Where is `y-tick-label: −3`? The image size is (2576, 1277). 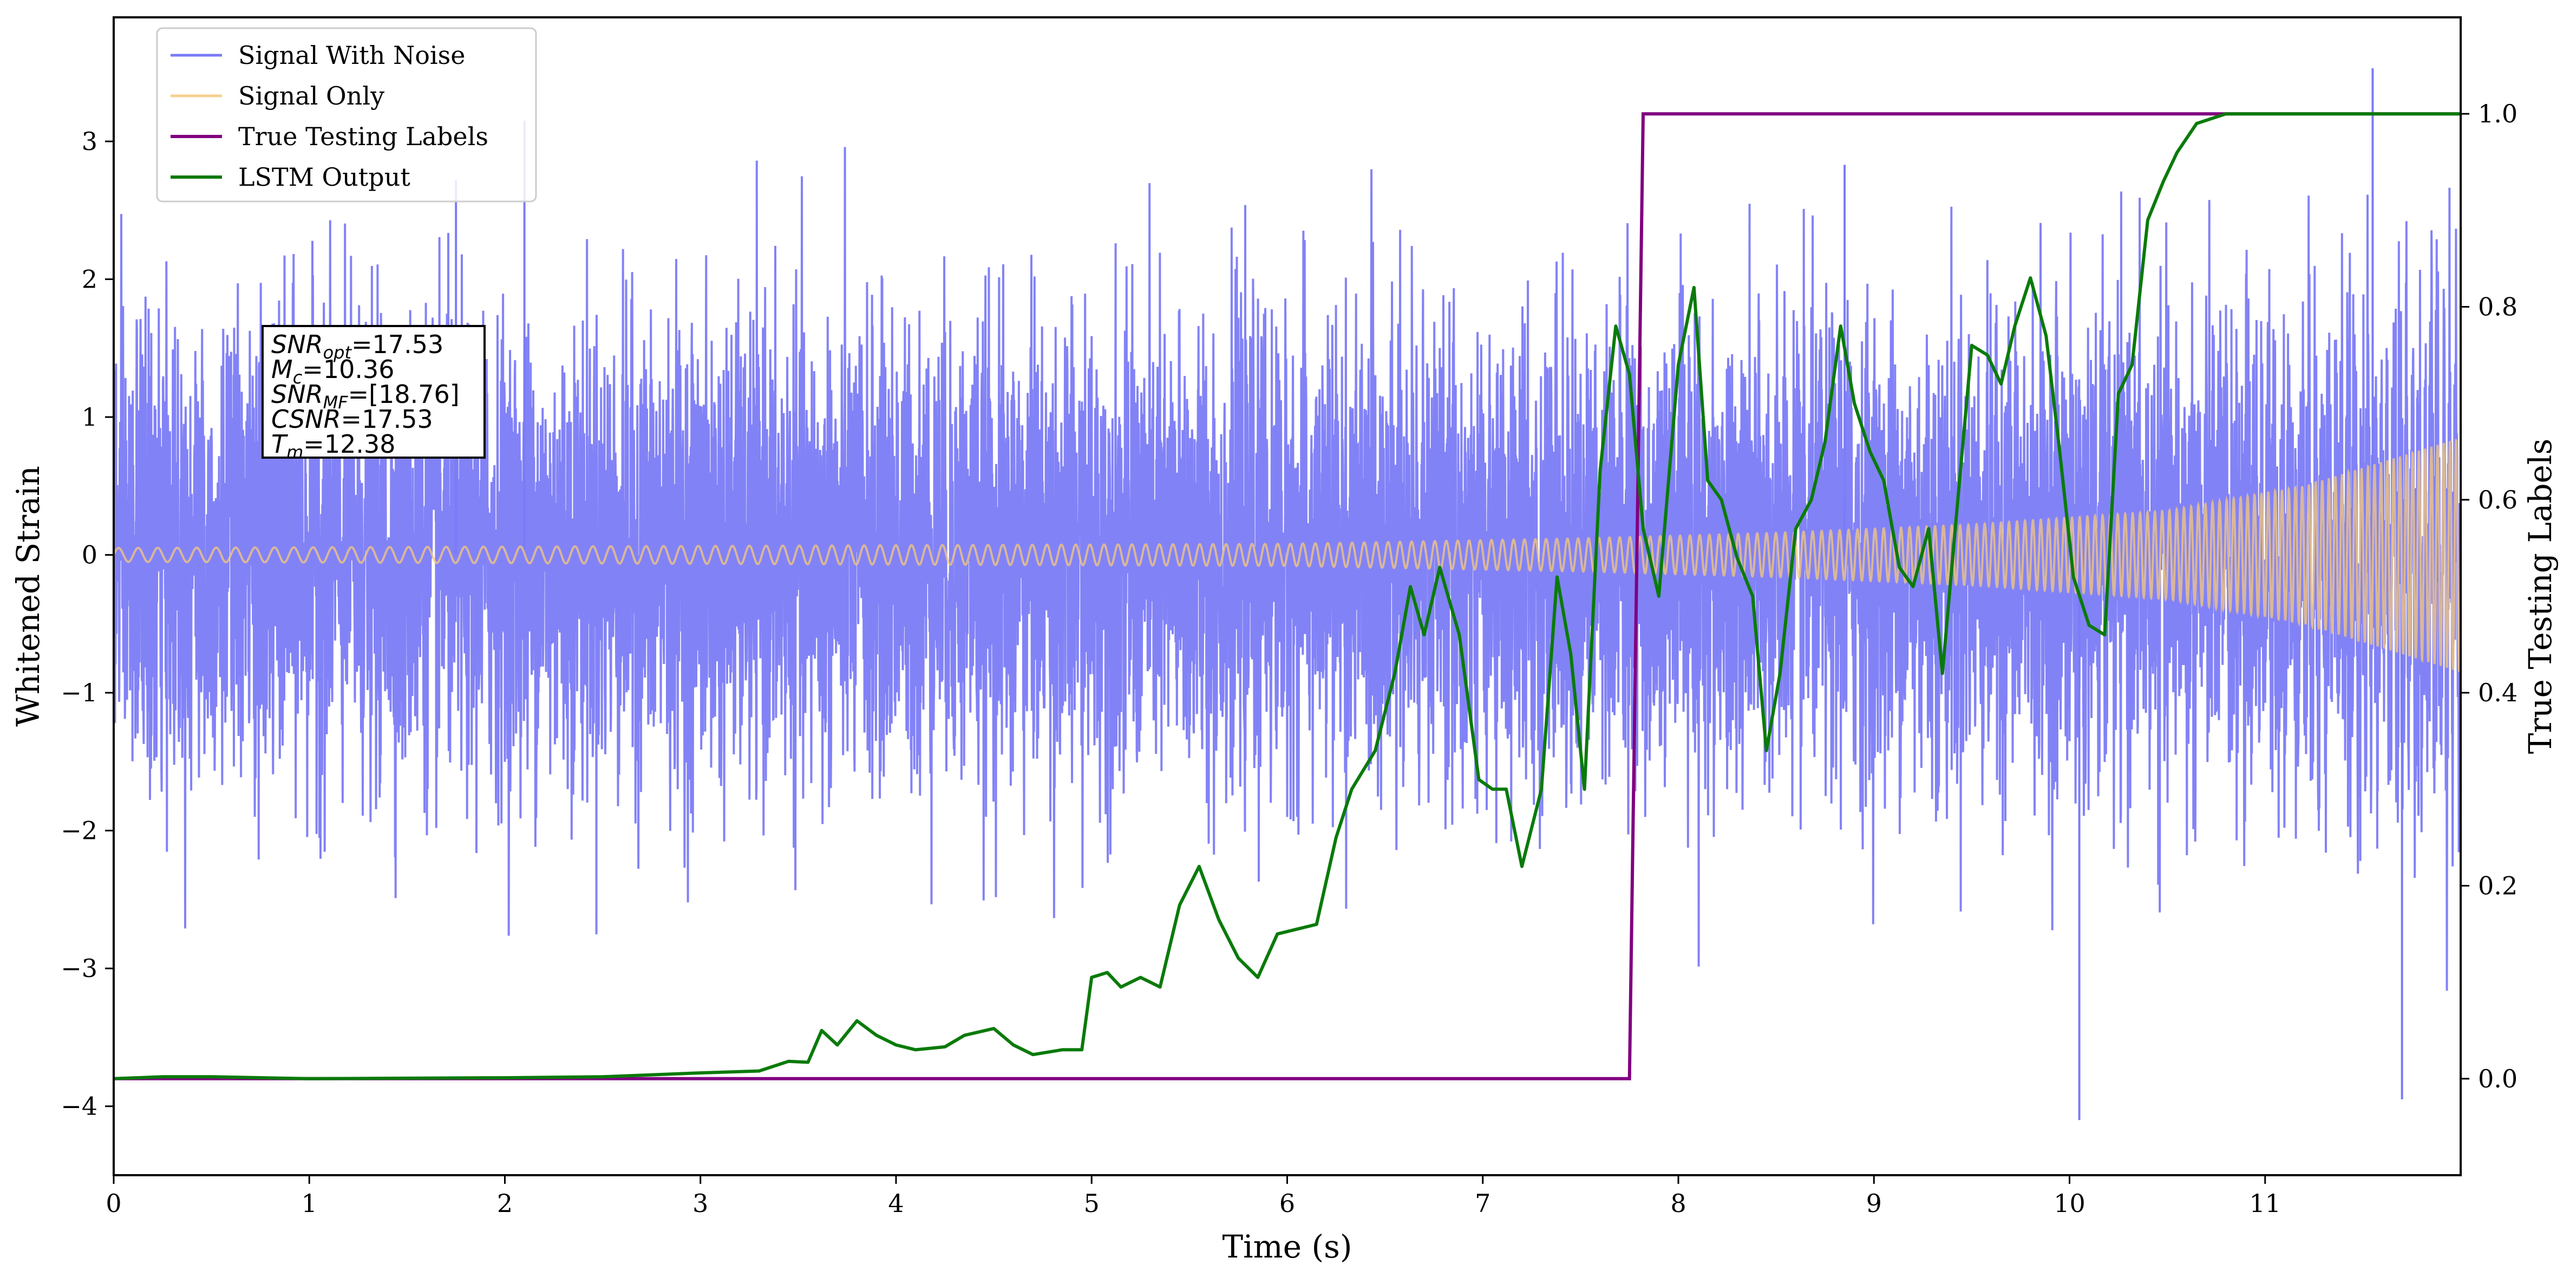
y-tick-label: −3 is located at coordinates (79, 968).